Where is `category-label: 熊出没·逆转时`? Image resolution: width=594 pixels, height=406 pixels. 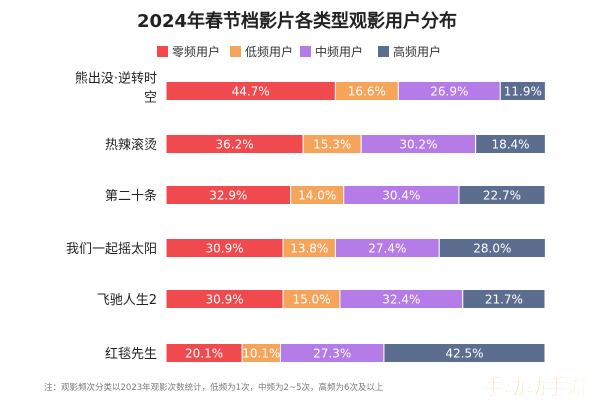
category-label: 熊出没·逆转时 is located at coordinates (116, 79).